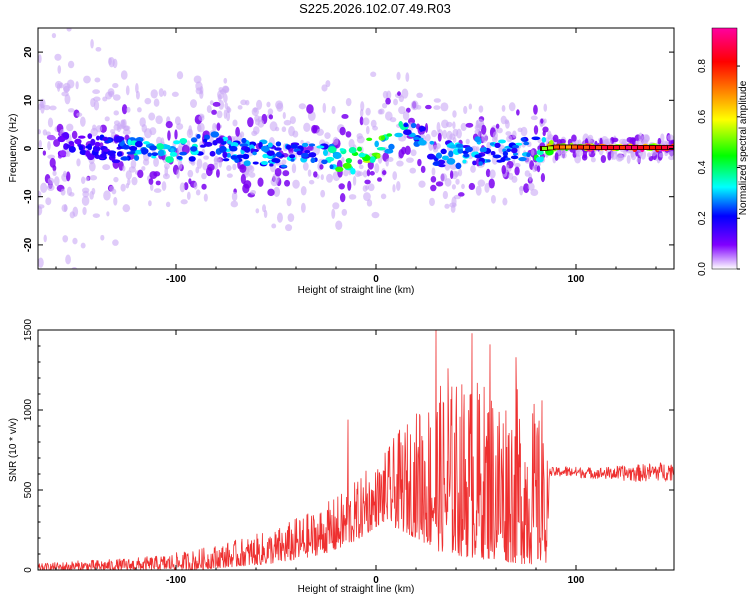 This screenshot has height=600, width=750. Describe the element at coordinates (576, 580) in the screenshot. I see `x-tick-label: 100` at that location.